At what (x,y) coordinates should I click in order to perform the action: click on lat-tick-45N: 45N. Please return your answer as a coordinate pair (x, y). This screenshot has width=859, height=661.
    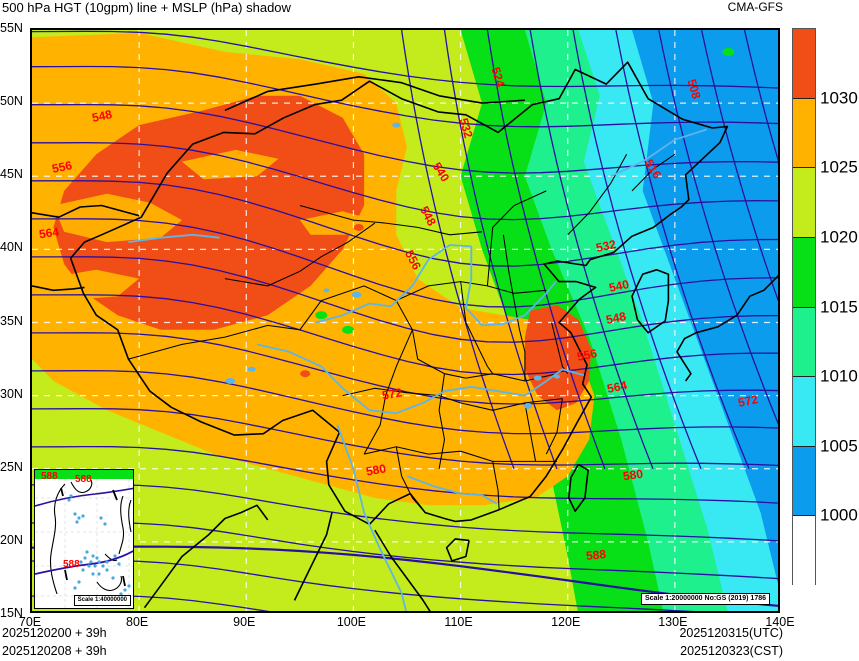
    Looking at the image, I should click on (11, 174).